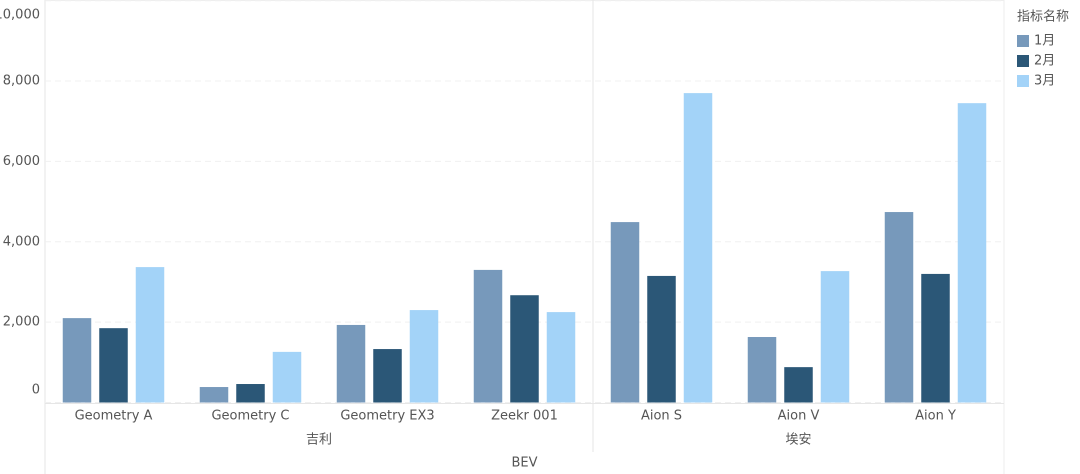  What do you see at coordinates (1044, 81) in the screenshot?
I see `legend-label: 3月` at bounding box center [1044, 81].